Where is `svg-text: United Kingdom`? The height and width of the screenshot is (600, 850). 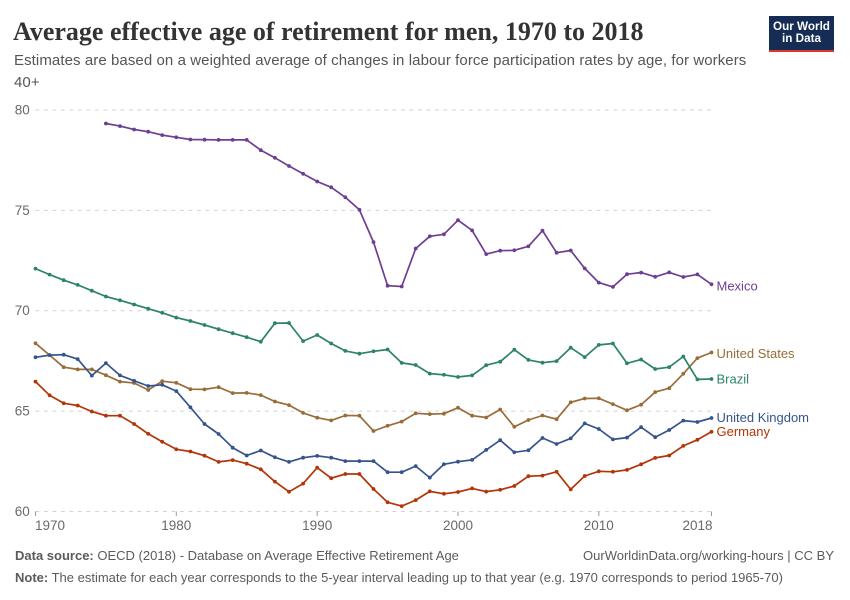 svg-text: United Kingdom is located at coordinates (763, 417).